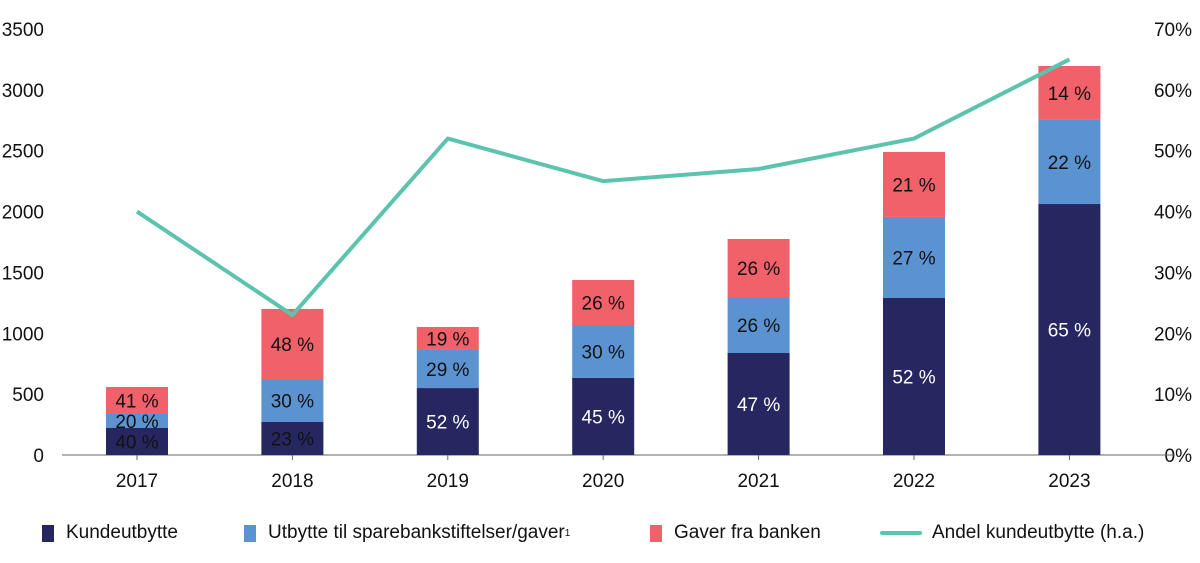 This screenshot has width=1200, height=563. I want to click on y-tick-label: 1000, so click(23, 334).